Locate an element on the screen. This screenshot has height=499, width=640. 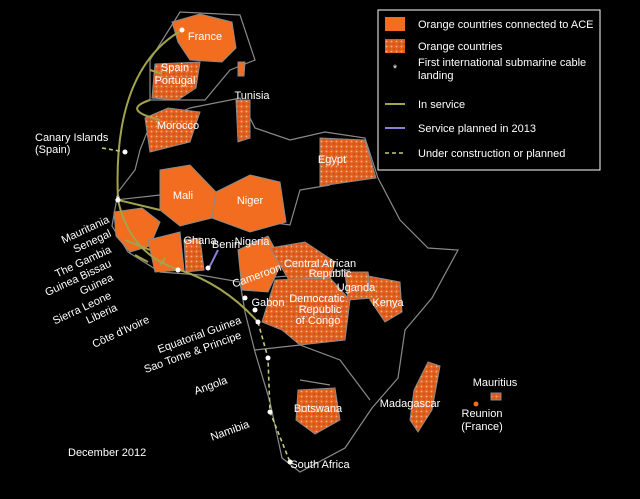
legend-label: First international submarine cable is located at coordinates (502, 63).